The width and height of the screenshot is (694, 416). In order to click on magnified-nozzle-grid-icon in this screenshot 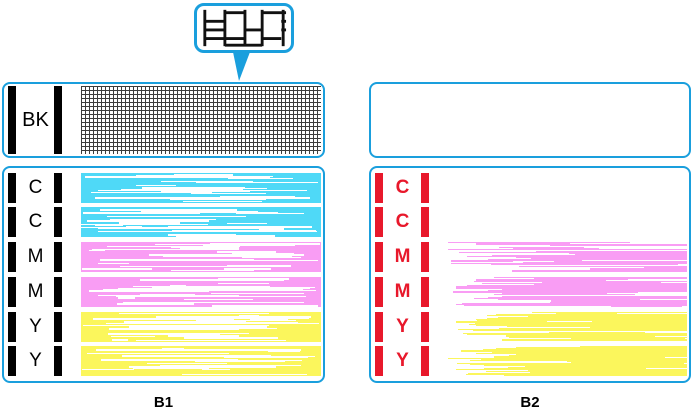, I will do `click(245, 28)`.